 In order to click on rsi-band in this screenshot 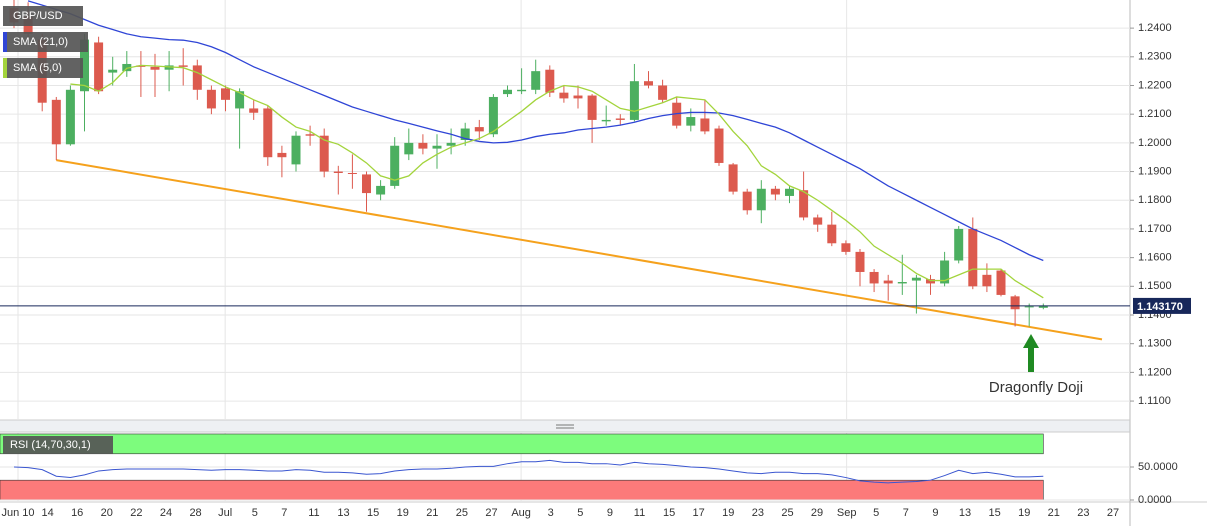, I will do `click(522, 444)`.